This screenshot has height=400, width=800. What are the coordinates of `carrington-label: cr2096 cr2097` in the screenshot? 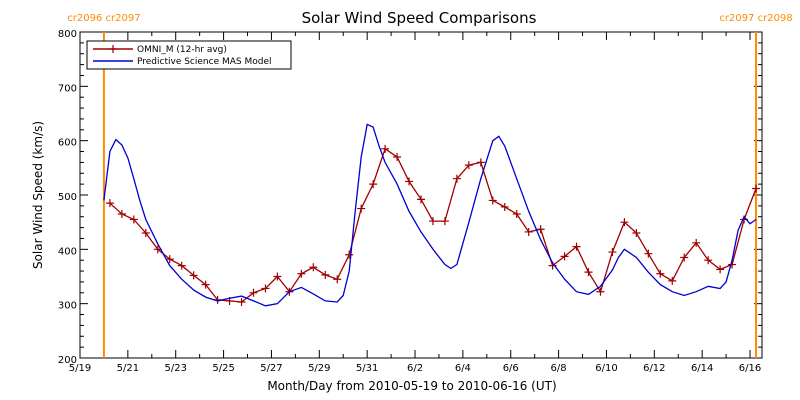 It's located at (103, 18).